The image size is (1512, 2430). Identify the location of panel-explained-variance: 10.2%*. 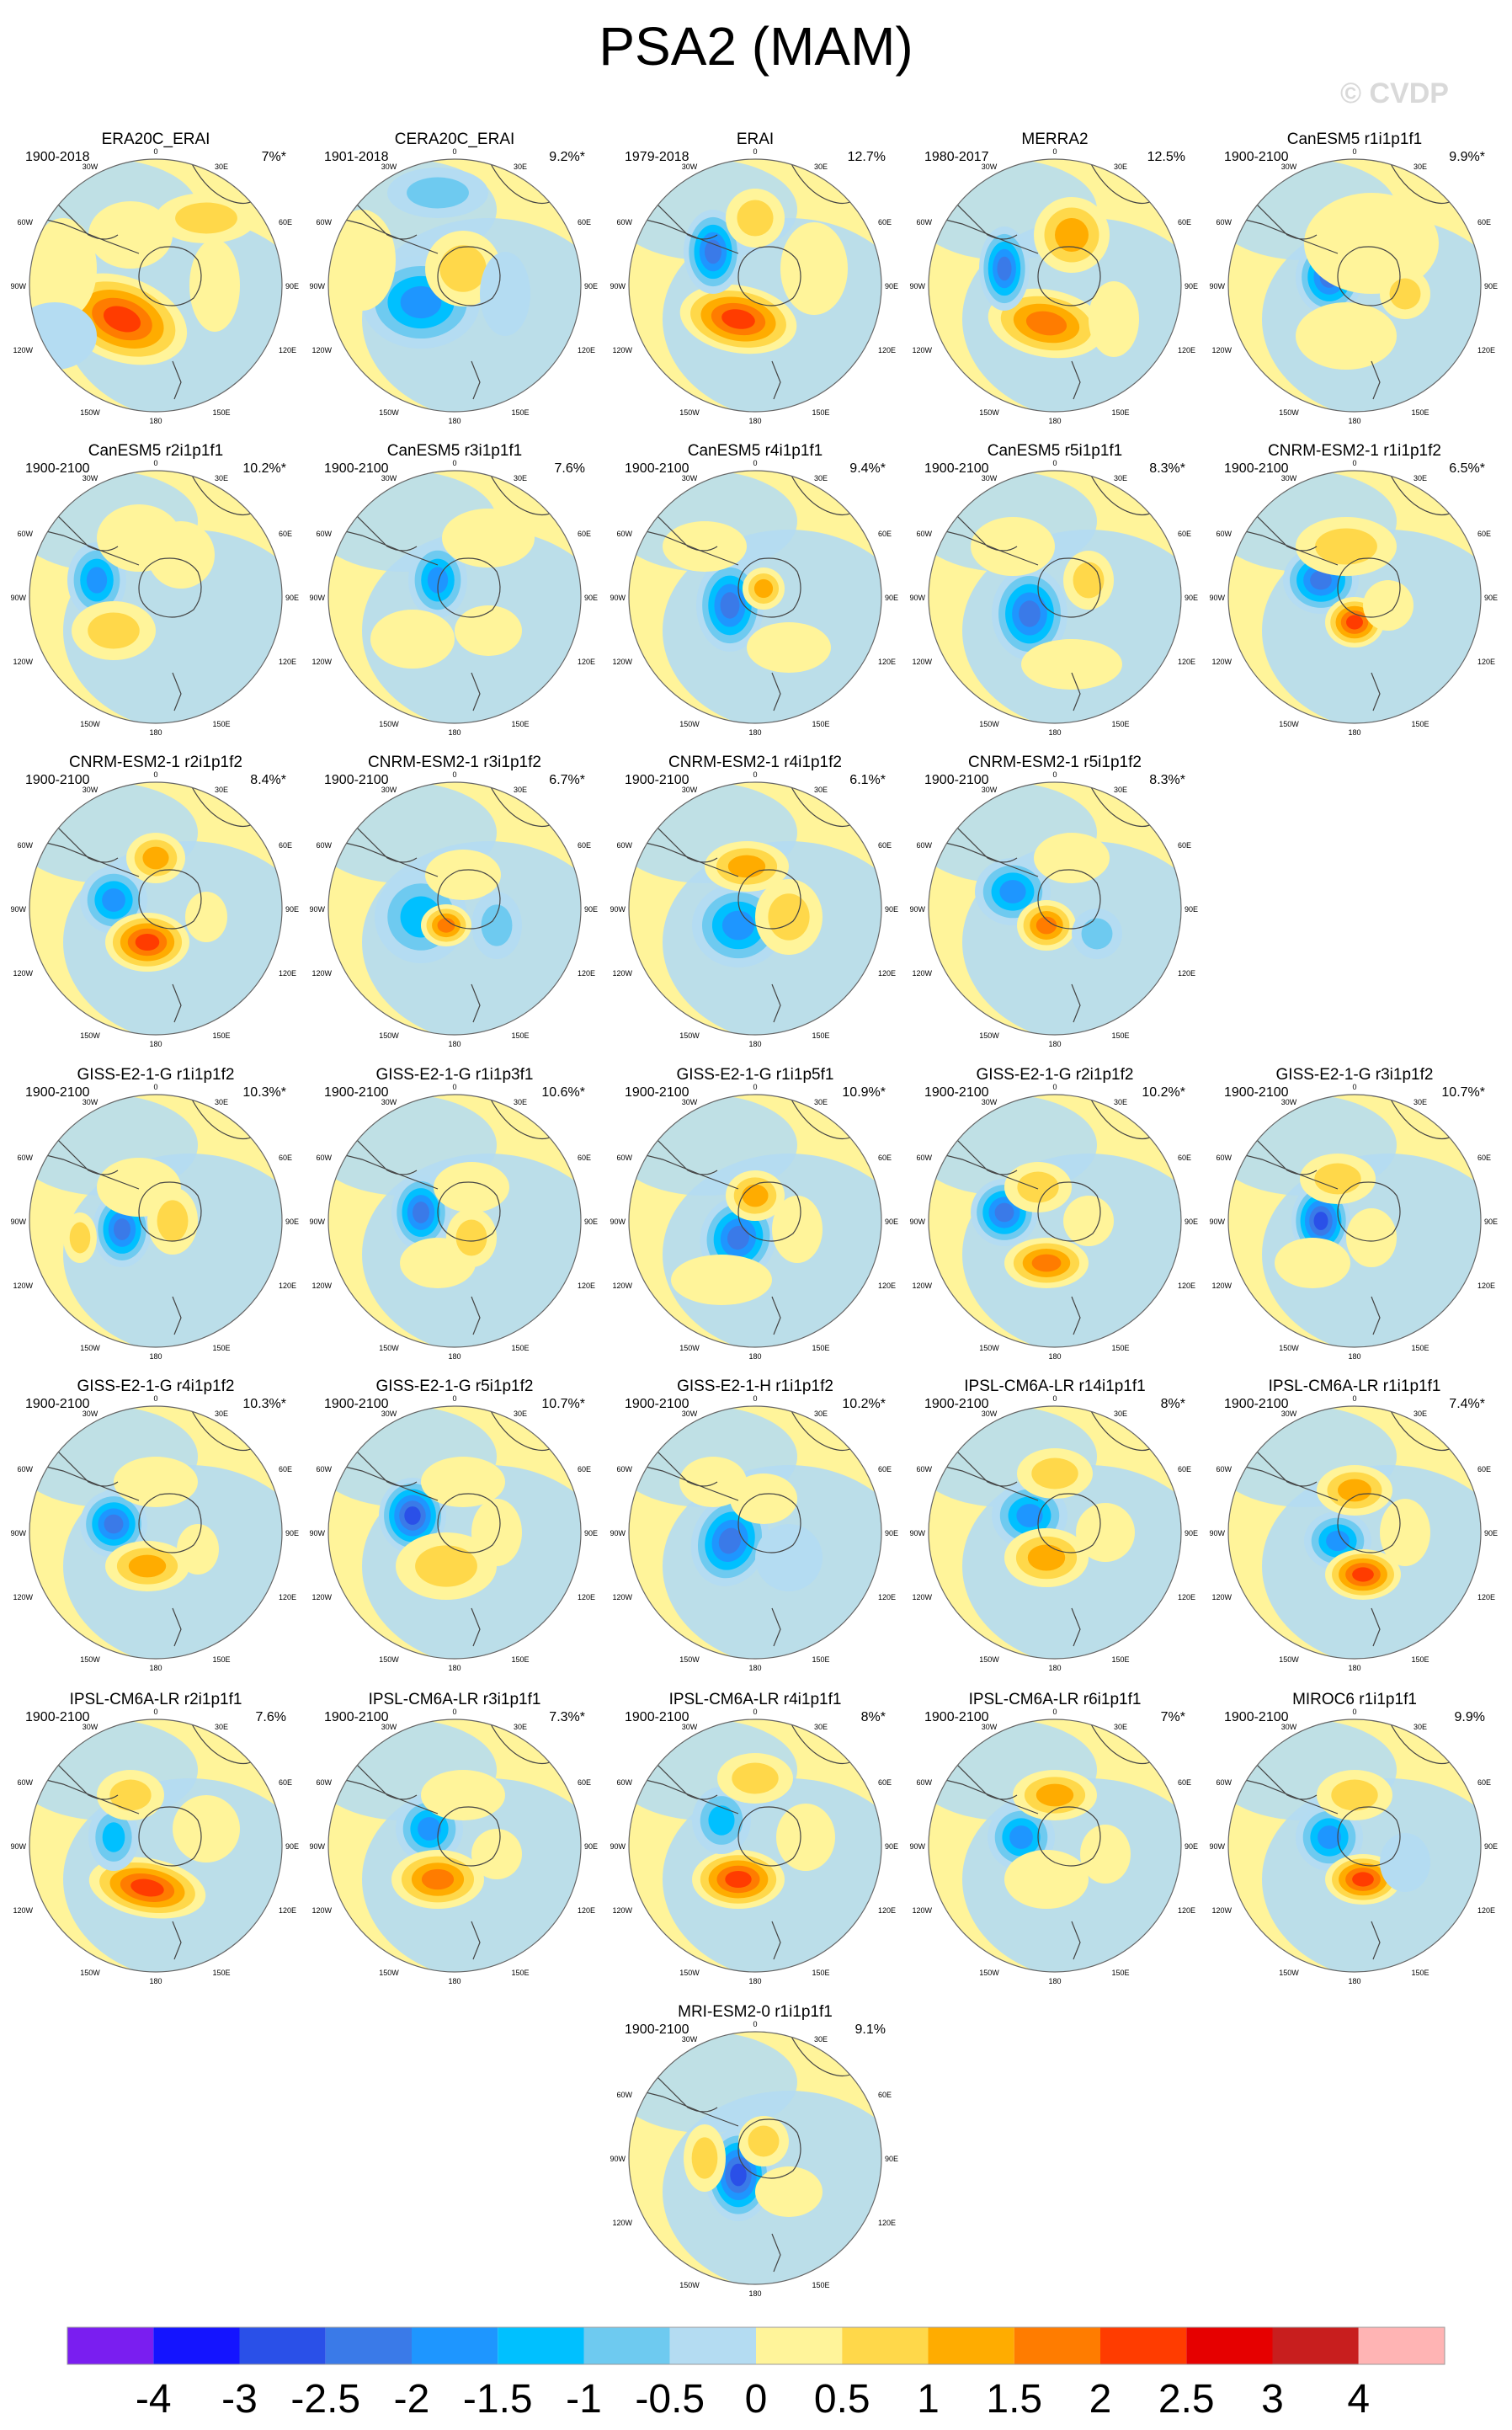
(1164, 1092).